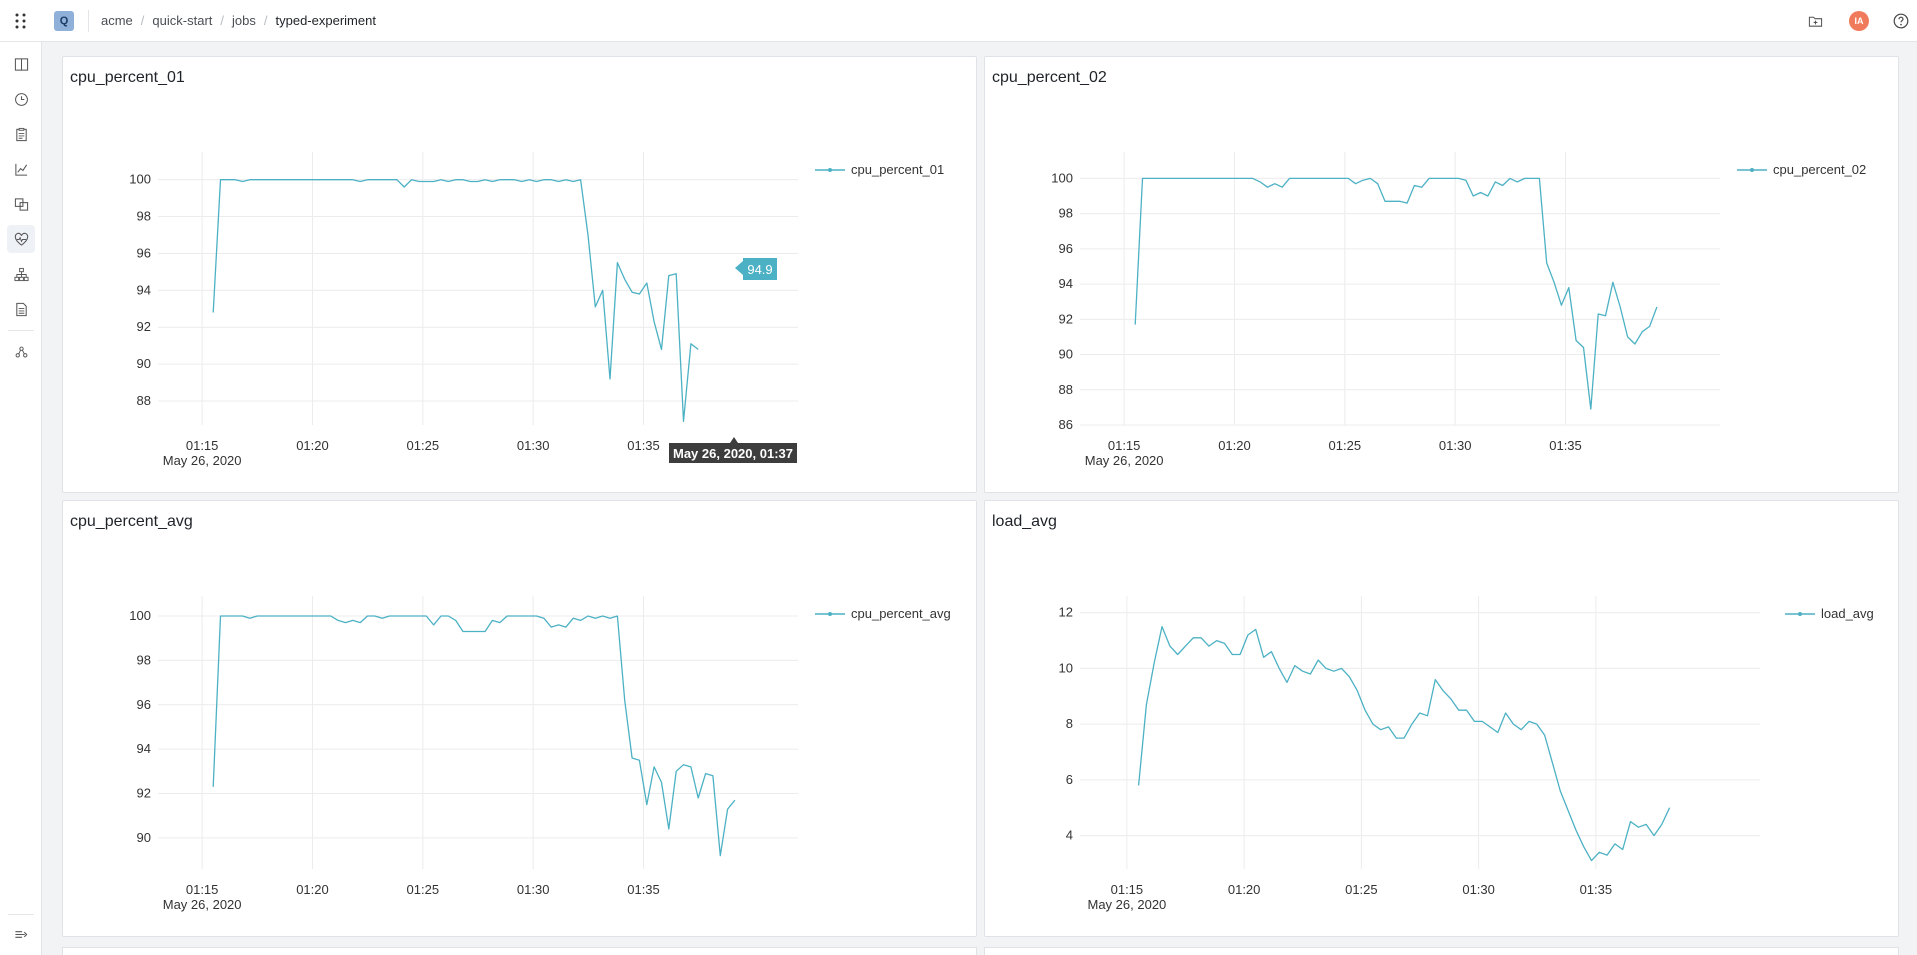 The height and width of the screenshot is (955, 1917). I want to click on sidebar-divider, so click(21, 330).